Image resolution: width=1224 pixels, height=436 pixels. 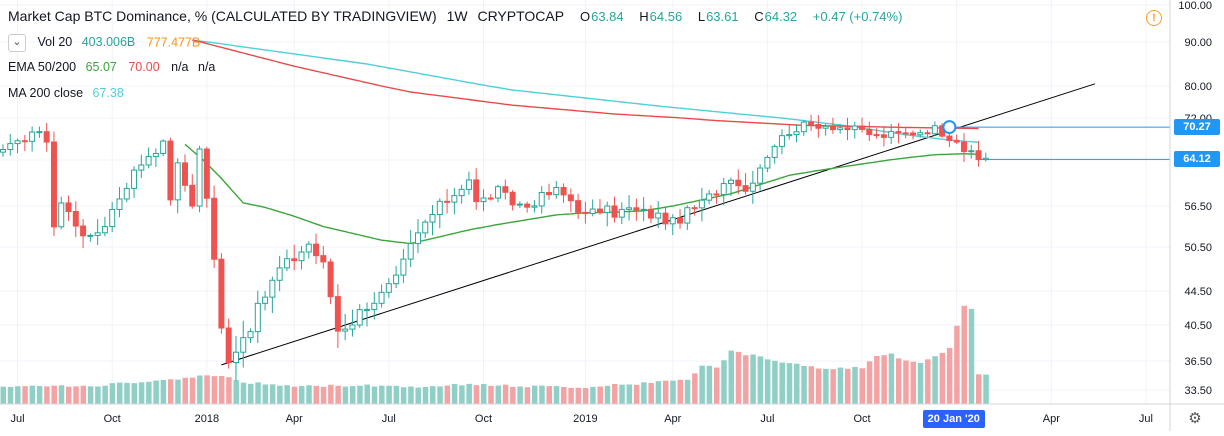 I want to click on cursor-date-tag: 20 Jan '20, so click(x=953, y=419).